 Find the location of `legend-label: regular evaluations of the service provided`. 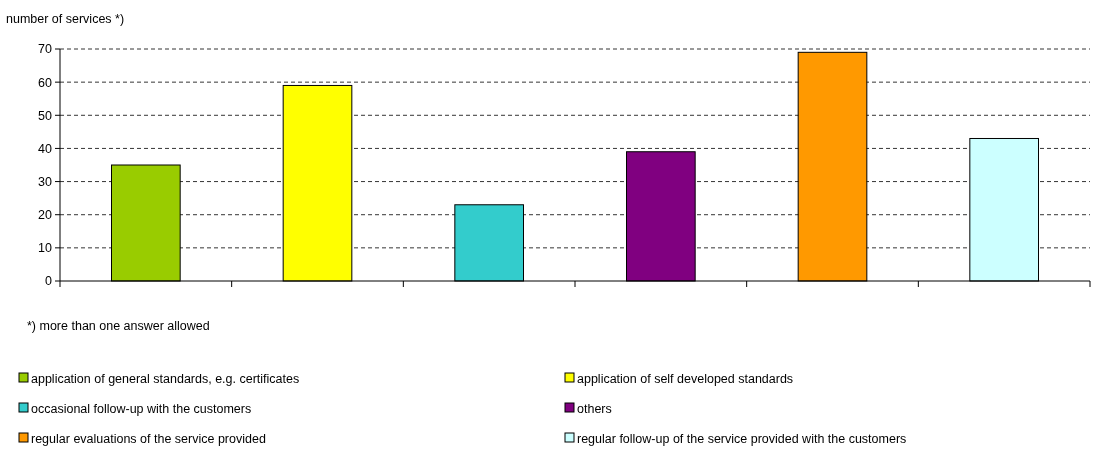

legend-label: regular evaluations of the service provided is located at coordinates (148, 438).